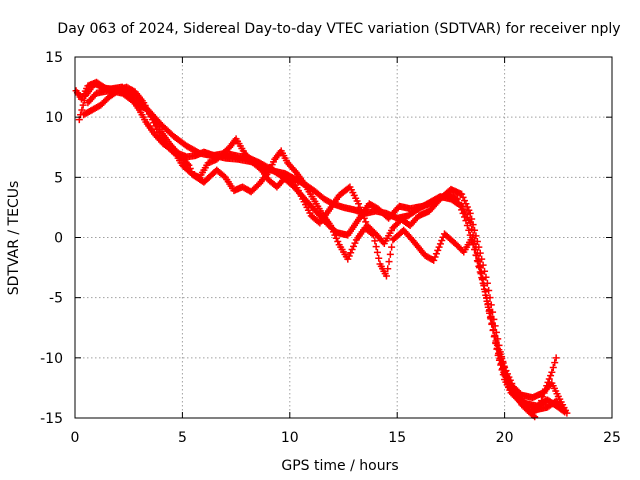 The image size is (640, 480). What do you see at coordinates (54, 58) in the screenshot?
I see `y-tick-label: 15` at bounding box center [54, 58].